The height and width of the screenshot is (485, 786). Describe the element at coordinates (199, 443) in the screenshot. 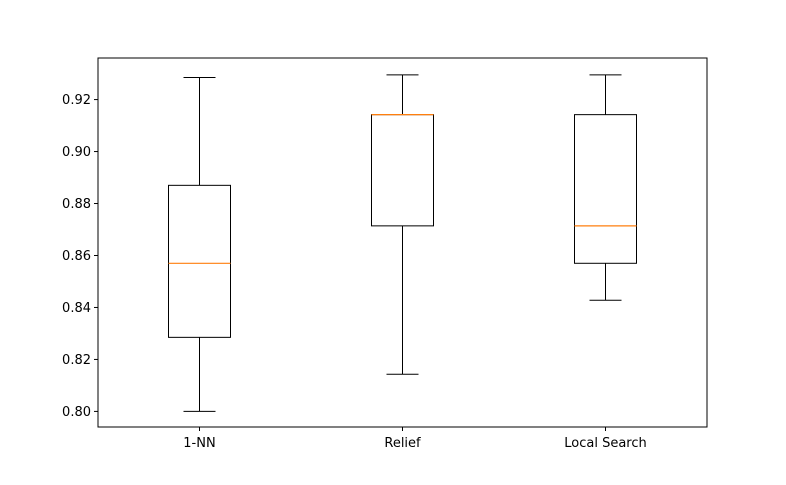

I see `x-tick-label: 1-NN` at that location.